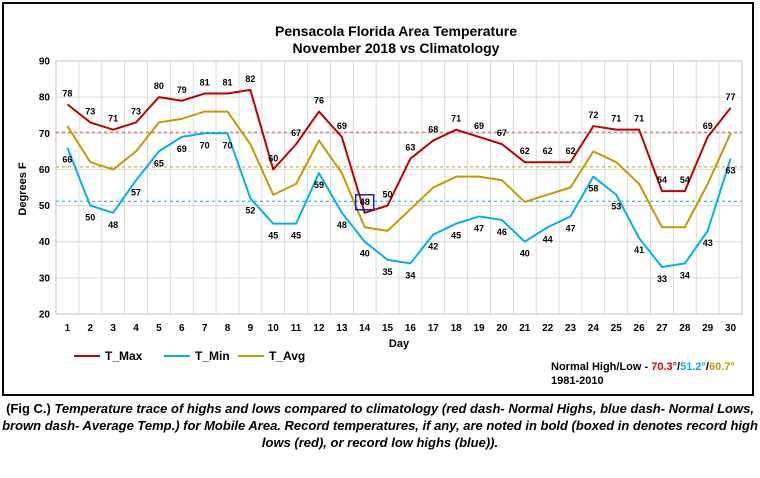 The width and height of the screenshot is (760, 478). Describe the element at coordinates (67, 160) in the screenshot. I see `min-data-label: 66` at that location.